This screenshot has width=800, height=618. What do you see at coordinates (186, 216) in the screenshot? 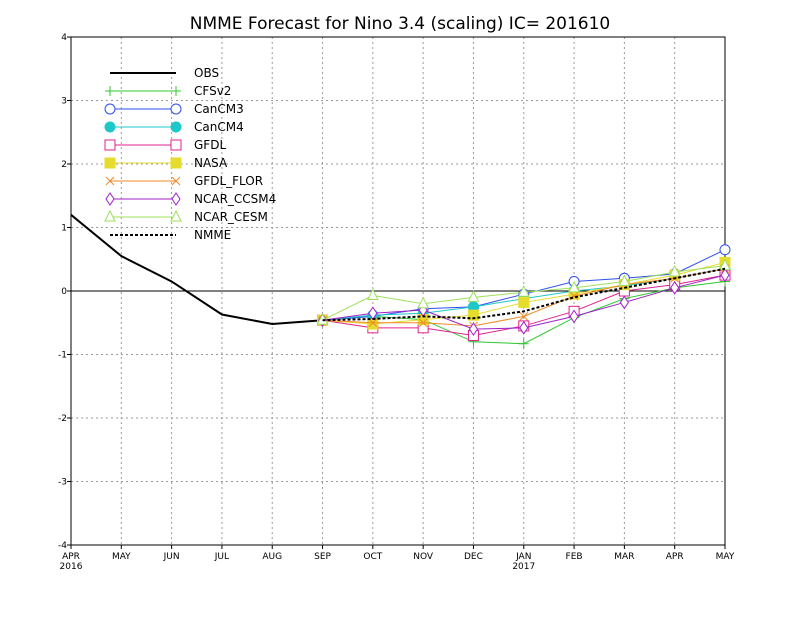
I see `legend-item-ncar-cesm: NCAR_CESM` at bounding box center [186, 216].